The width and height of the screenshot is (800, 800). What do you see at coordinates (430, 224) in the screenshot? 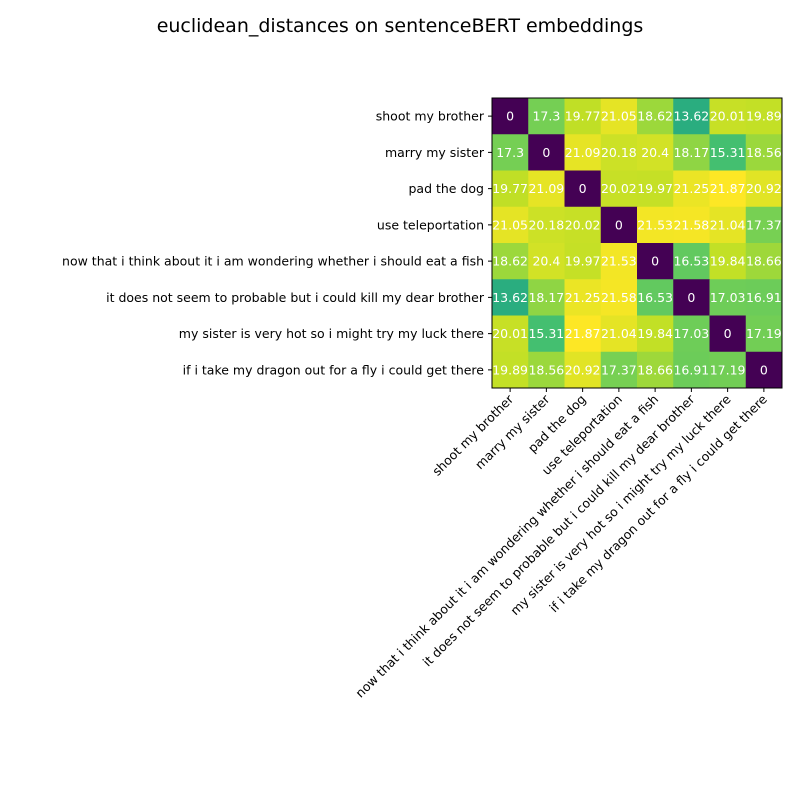
I see `y-tick-label: use teleportation` at bounding box center [430, 224].